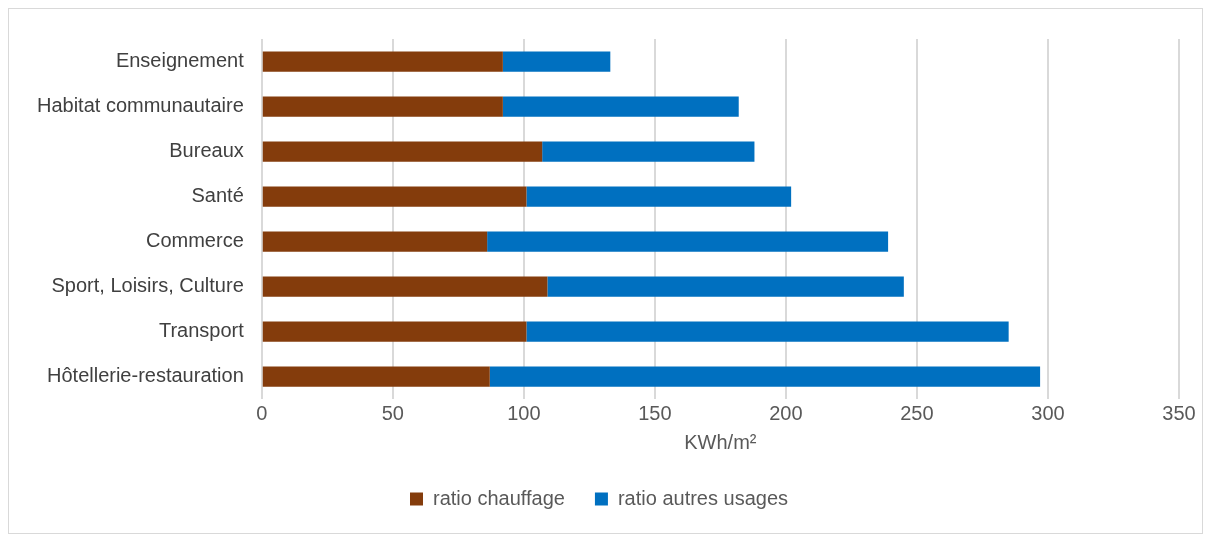 Image resolution: width=1205 pixels, height=534 pixels. What do you see at coordinates (145, 375) in the screenshot?
I see `y-tick-label: Hôtellerie-restauration` at bounding box center [145, 375].